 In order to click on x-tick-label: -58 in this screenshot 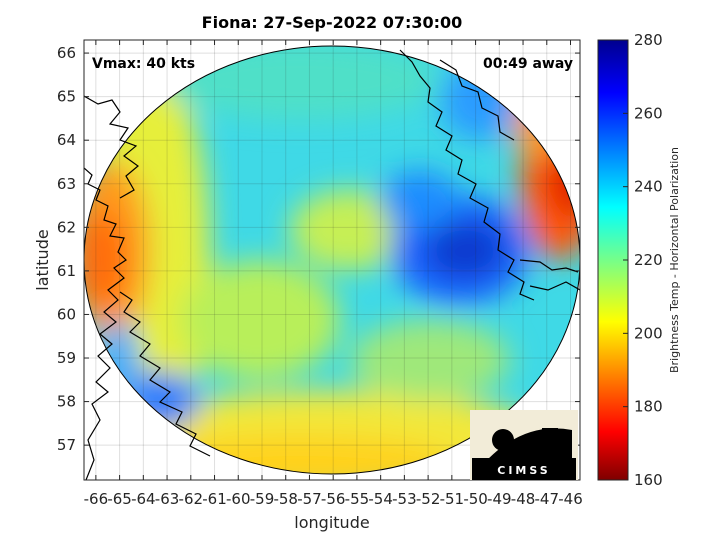, I will do `click(285, 499)`.